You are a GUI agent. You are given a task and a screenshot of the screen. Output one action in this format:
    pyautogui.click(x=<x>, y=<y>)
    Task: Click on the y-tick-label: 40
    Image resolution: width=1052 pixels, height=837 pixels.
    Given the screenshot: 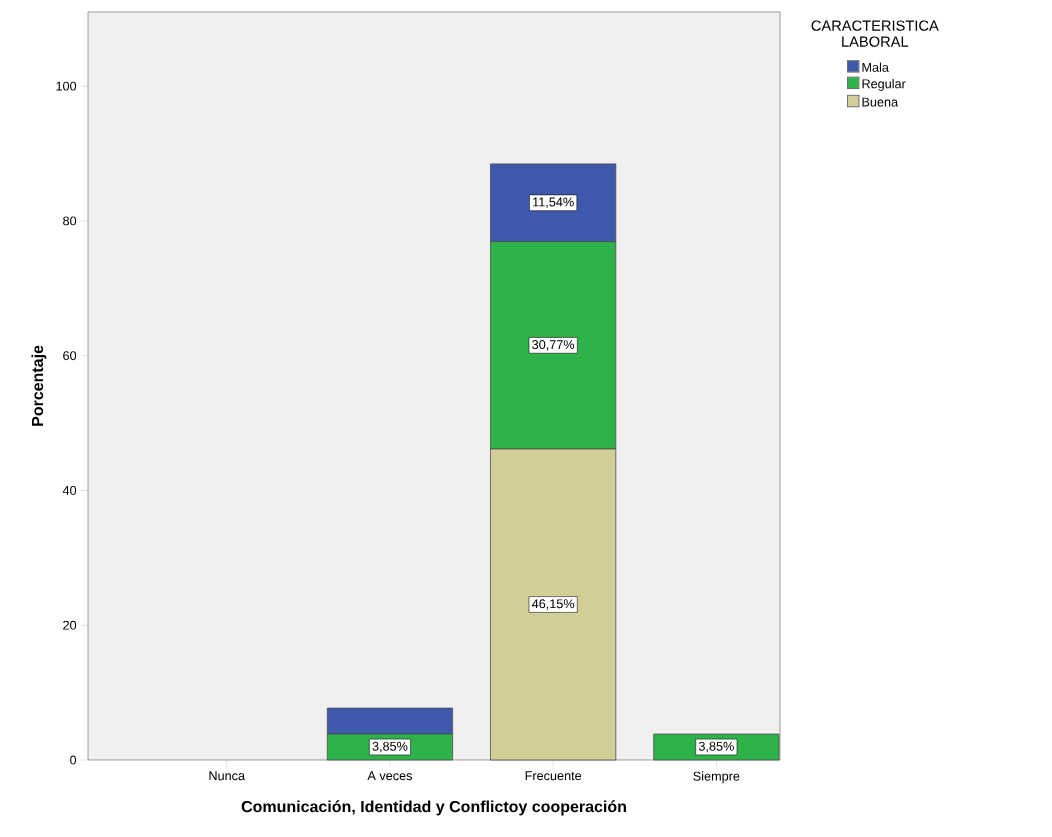 What is the action you would take?
    pyautogui.click(x=69, y=490)
    